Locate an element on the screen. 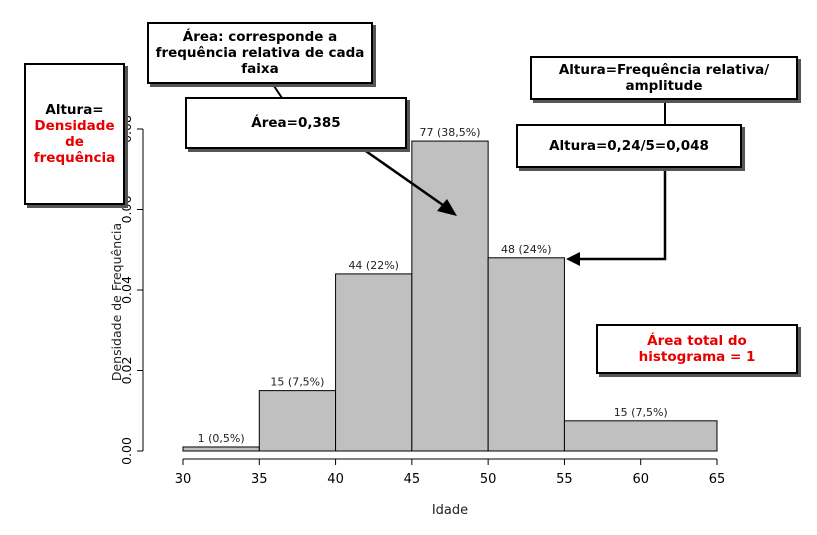 Image resolution: width=817 pixels, height=535 pixels. height-value-text: Altura=0,24/5=0,048 is located at coordinates (629, 146).